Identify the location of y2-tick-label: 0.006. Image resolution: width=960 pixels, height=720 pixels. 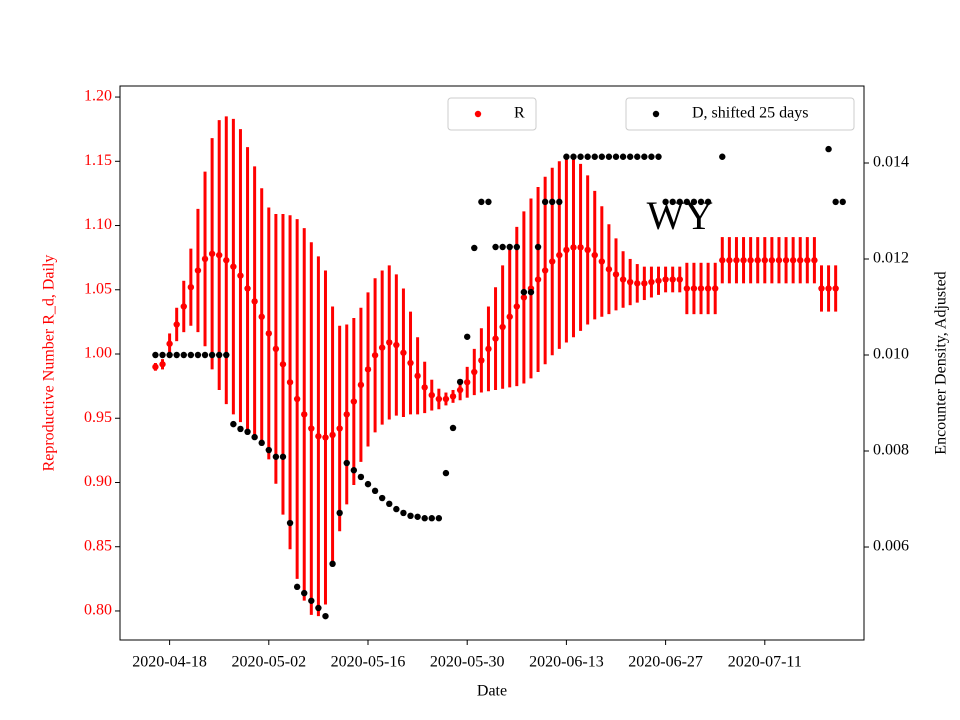
(891, 546).